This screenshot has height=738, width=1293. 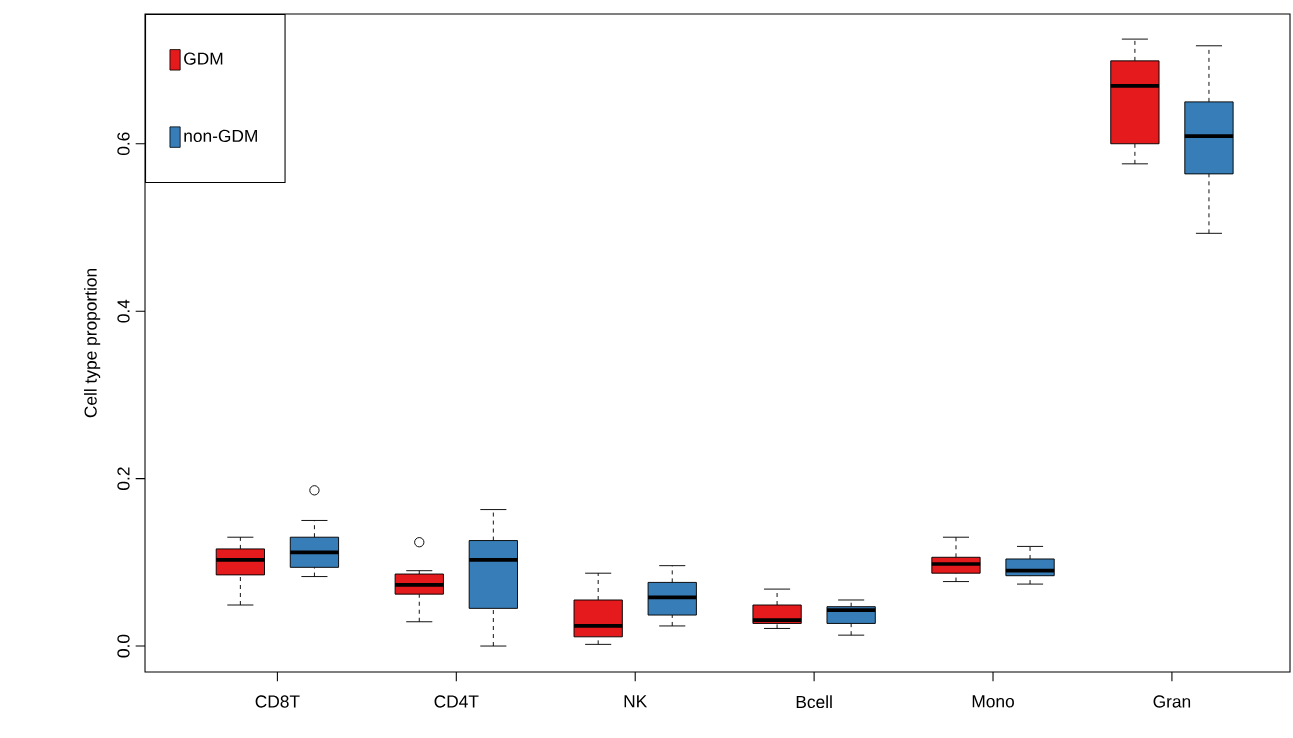 What do you see at coordinates (636, 701) in the screenshot?
I see `x-tick-label: NK` at bounding box center [636, 701].